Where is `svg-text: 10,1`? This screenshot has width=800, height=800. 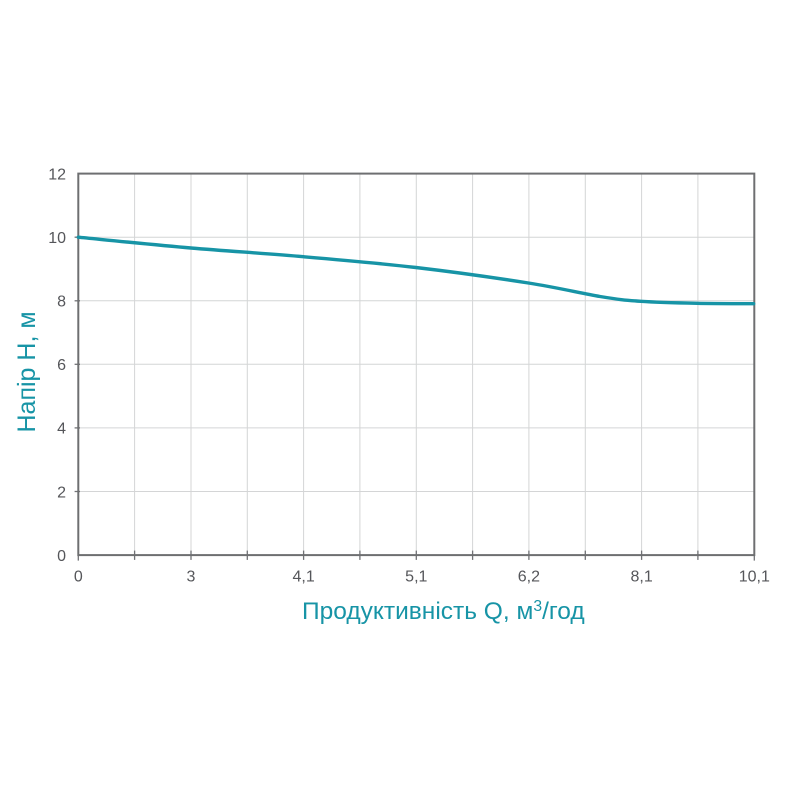
svg-text: 10,1 is located at coordinates (754, 577).